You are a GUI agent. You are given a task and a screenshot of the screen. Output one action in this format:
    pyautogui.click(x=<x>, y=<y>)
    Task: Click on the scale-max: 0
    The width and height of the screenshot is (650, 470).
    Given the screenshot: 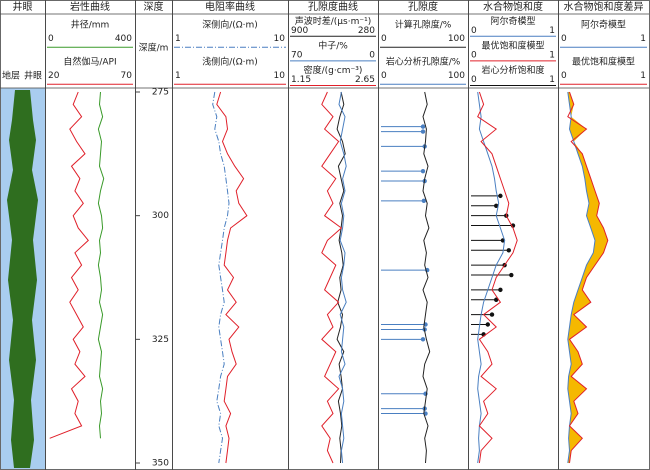 What is the action you would take?
    pyautogui.click(x=372, y=55)
    